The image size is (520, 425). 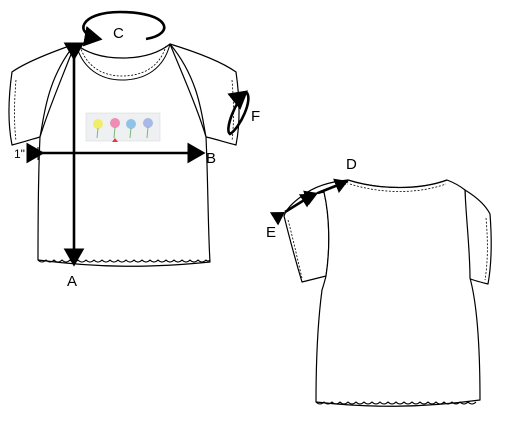 What do you see at coordinates (211, 158) in the screenshot?
I see `label-b: B` at bounding box center [211, 158].